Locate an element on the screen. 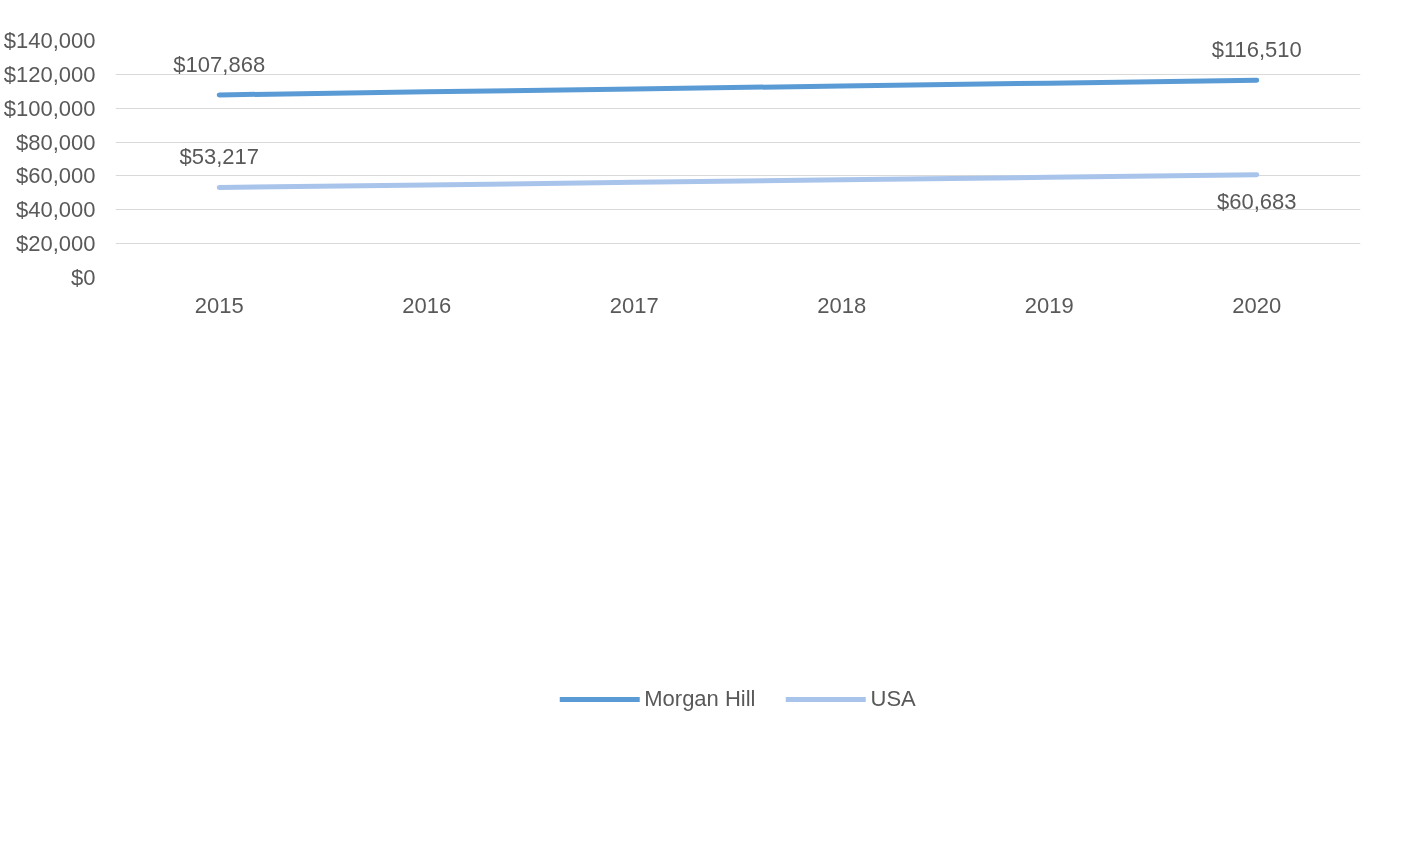 The image size is (1410, 845). y-tick-label: $20,000 is located at coordinates (55, 244).